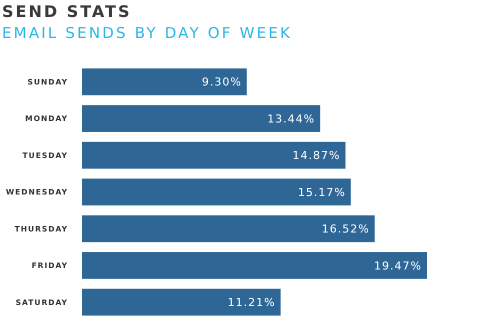 This screenshot has height=322, width=502. What do you see at coordinates (316, 155) in the screenshot?
I see `data-label: 14.87%` at bounding box center [316, 155].